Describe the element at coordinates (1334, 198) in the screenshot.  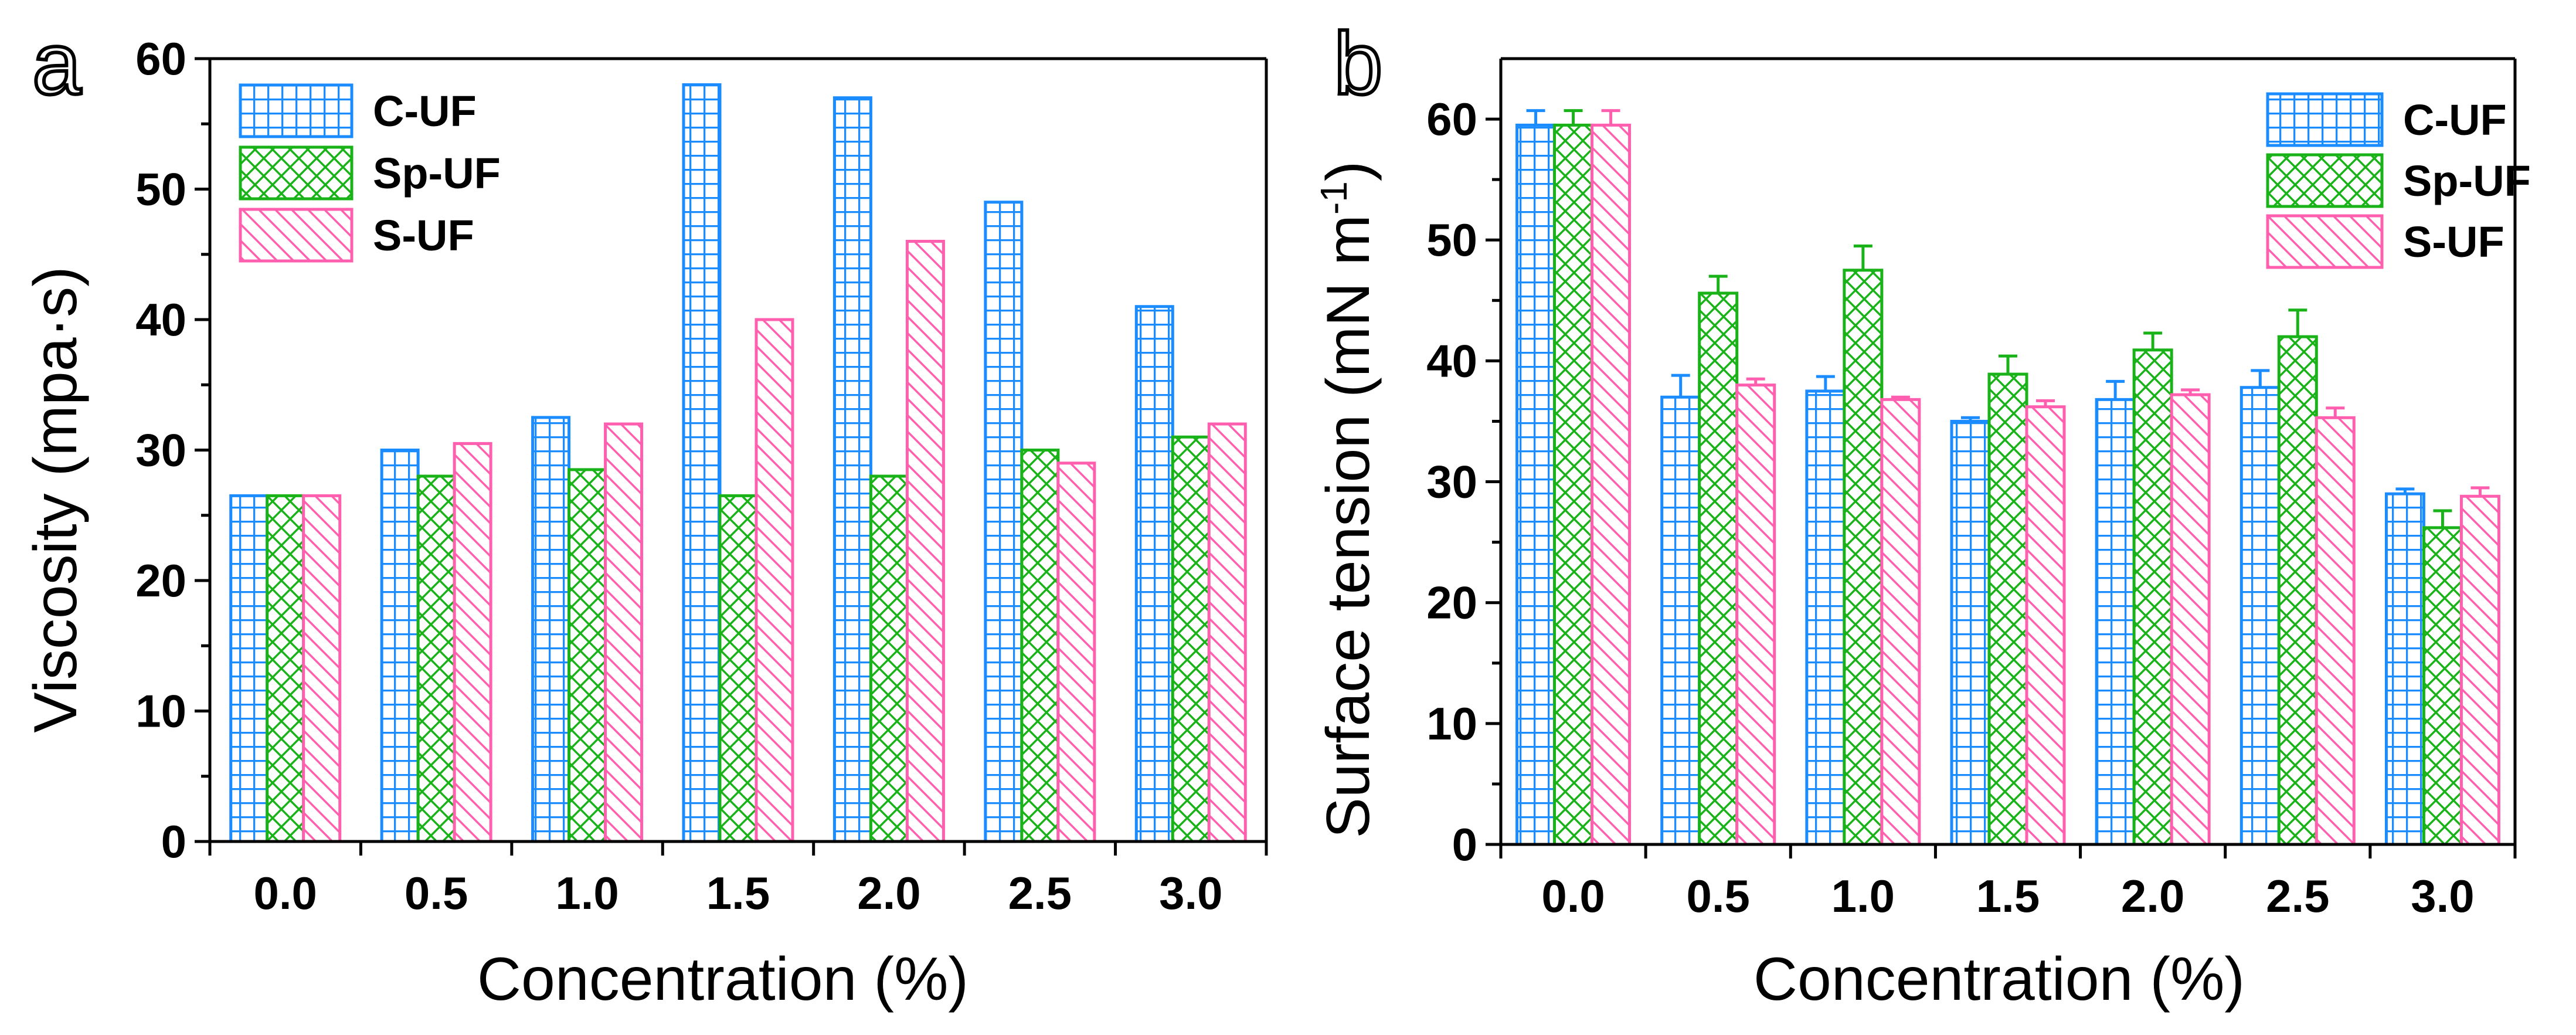
I see `panel-b-y-axis-label-superscript: -1` at that location.